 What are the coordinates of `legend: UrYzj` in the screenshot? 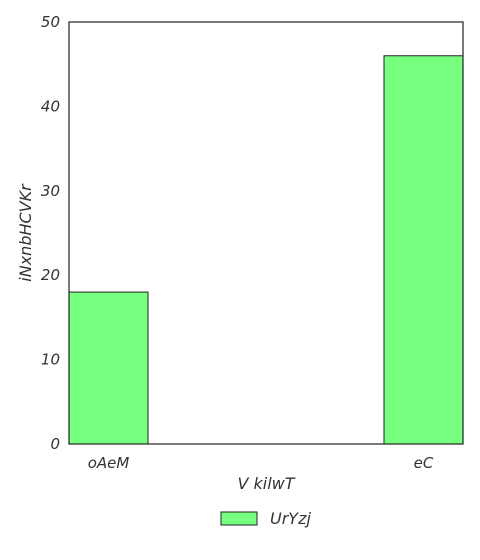 It's located at (265, 518).